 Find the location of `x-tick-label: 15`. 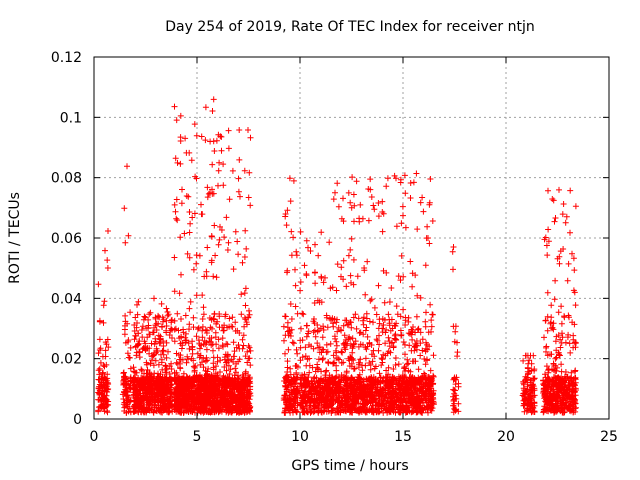

x-tick-label: 15 is located at coordinates (403, 437).